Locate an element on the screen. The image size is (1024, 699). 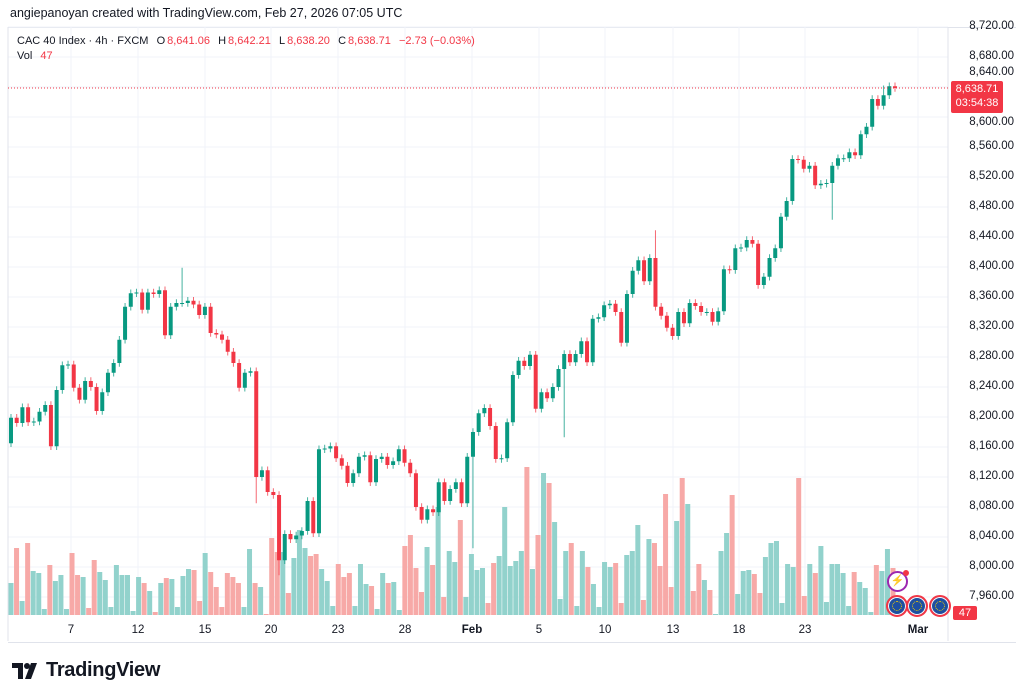
price-tick-label: 8,280.00 is located at coordinates (991, 356).